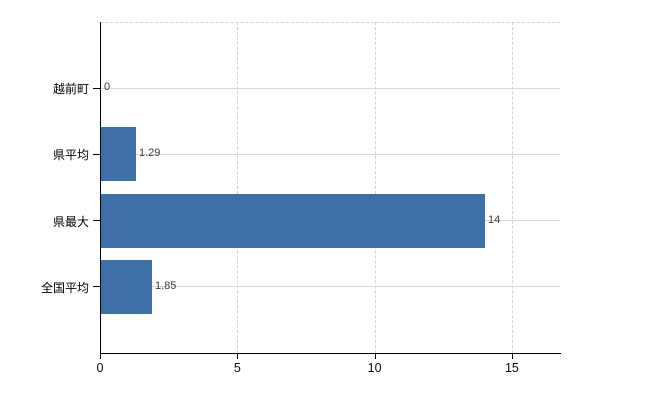 The image size is (650, 400). I want to click on plot-top-border, so click(330, 22).